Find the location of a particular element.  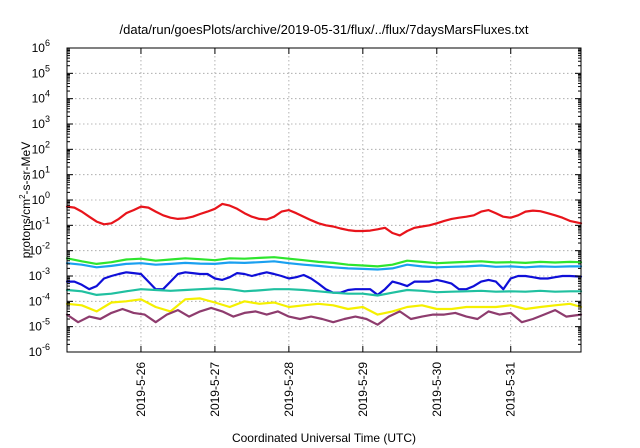

y-tick-label: 10⁻⁶ is located at coordinates (39, 350).